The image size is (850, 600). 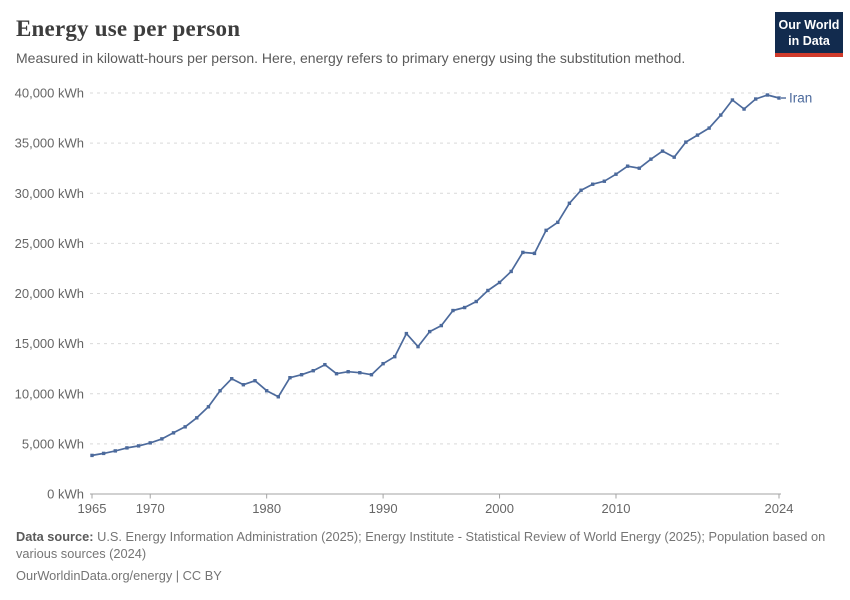 I want to click on y-tick-label: 5,000 kWh, so click(x=53, y=443).